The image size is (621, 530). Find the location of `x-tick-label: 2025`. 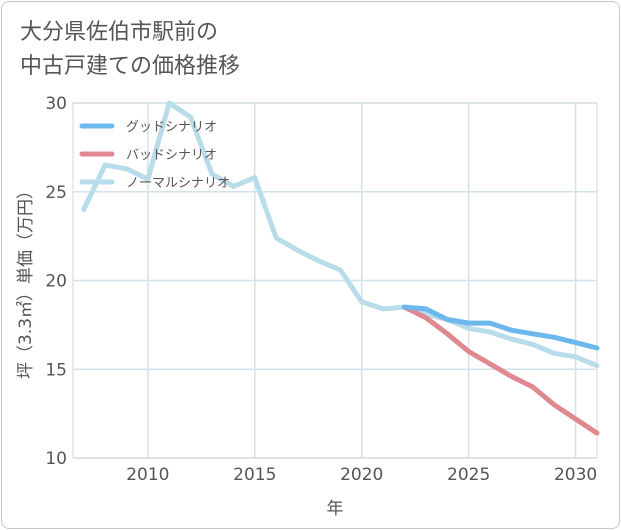

x-tick-label: 2025 is located at coordinates (468, 475).